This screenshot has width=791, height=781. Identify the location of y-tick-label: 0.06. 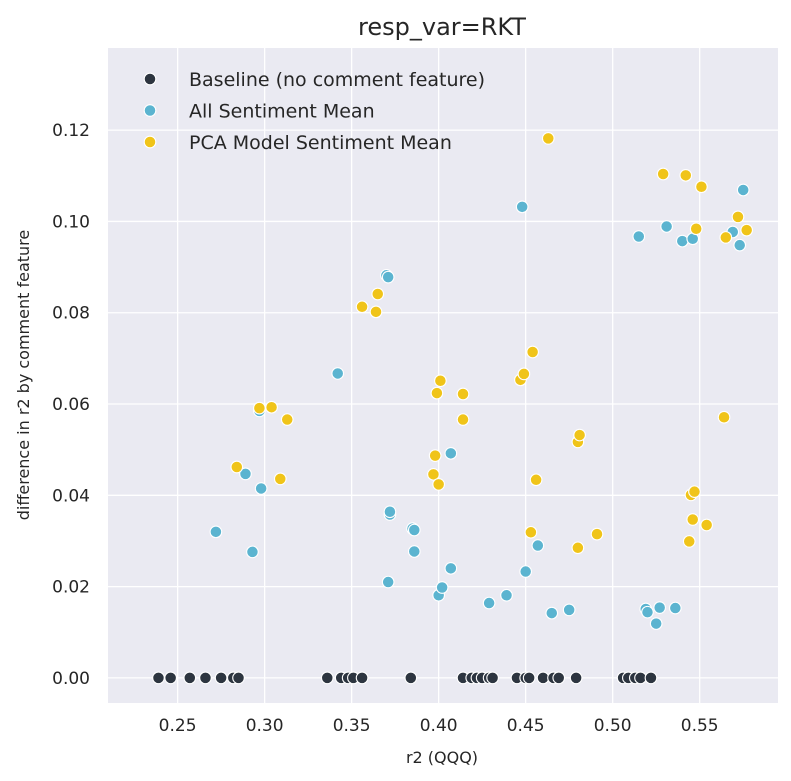
(71, 405).